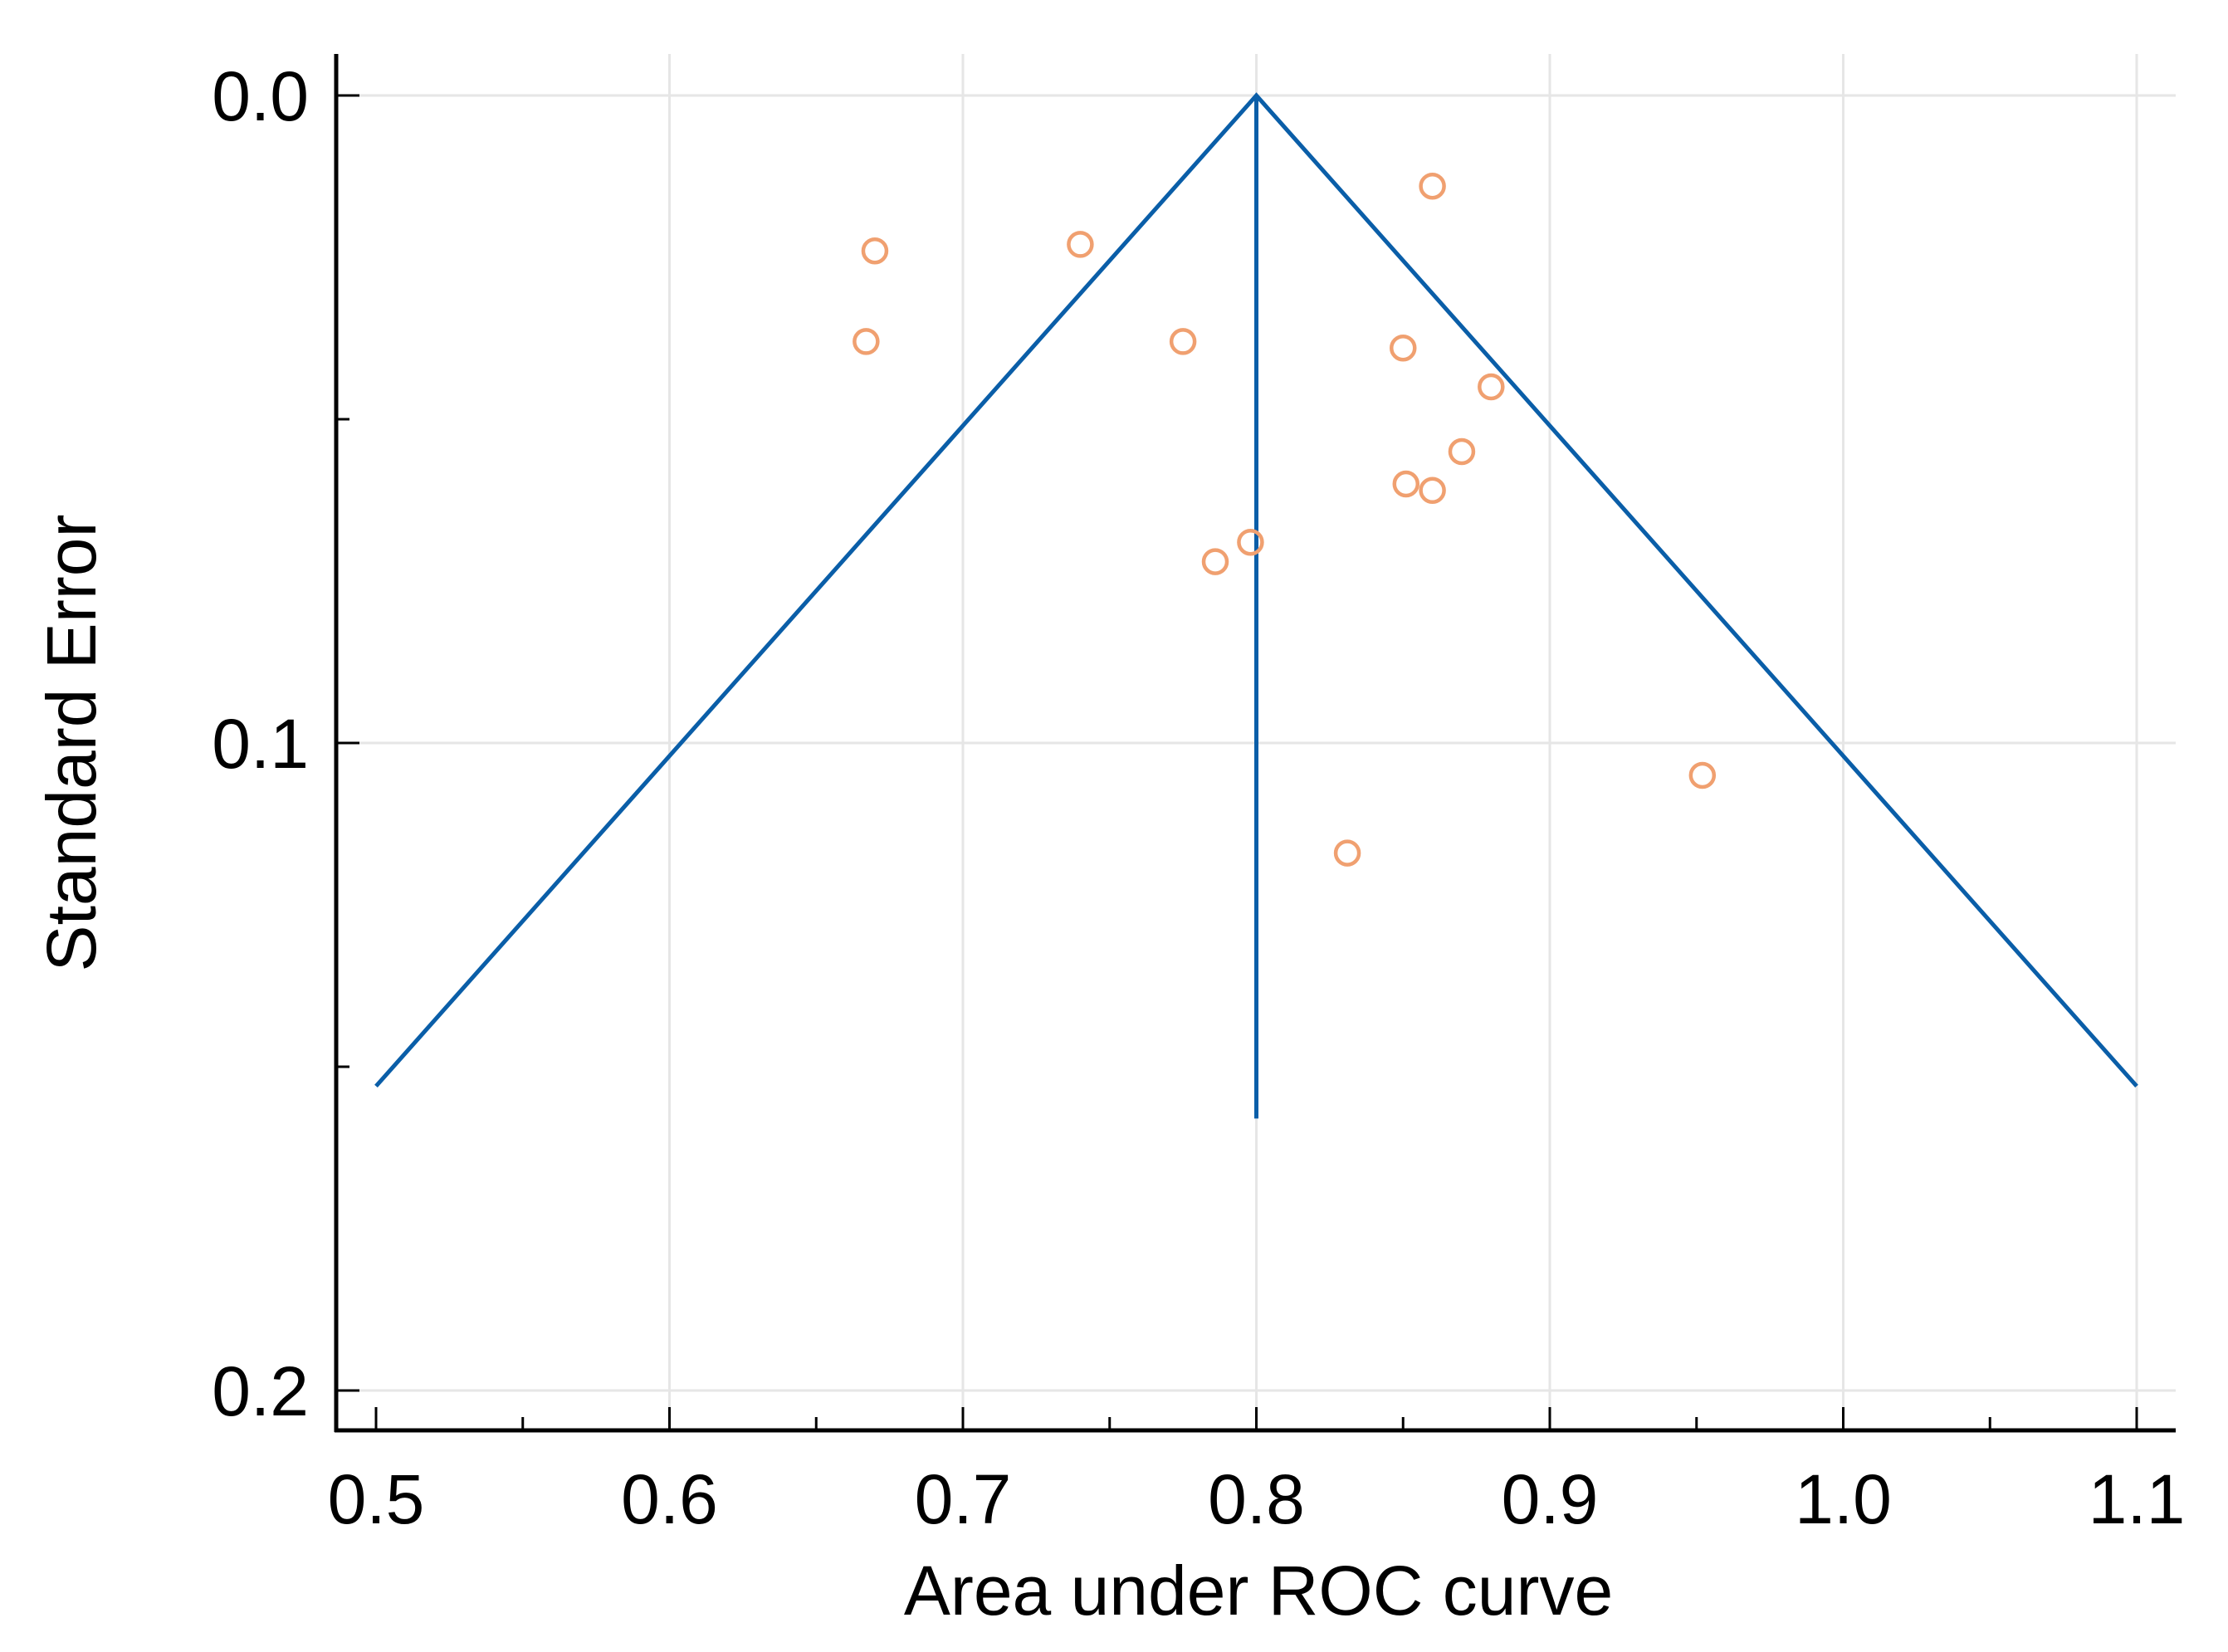  I want to click on y-tick-label: 0.2, so click(260, 1391).